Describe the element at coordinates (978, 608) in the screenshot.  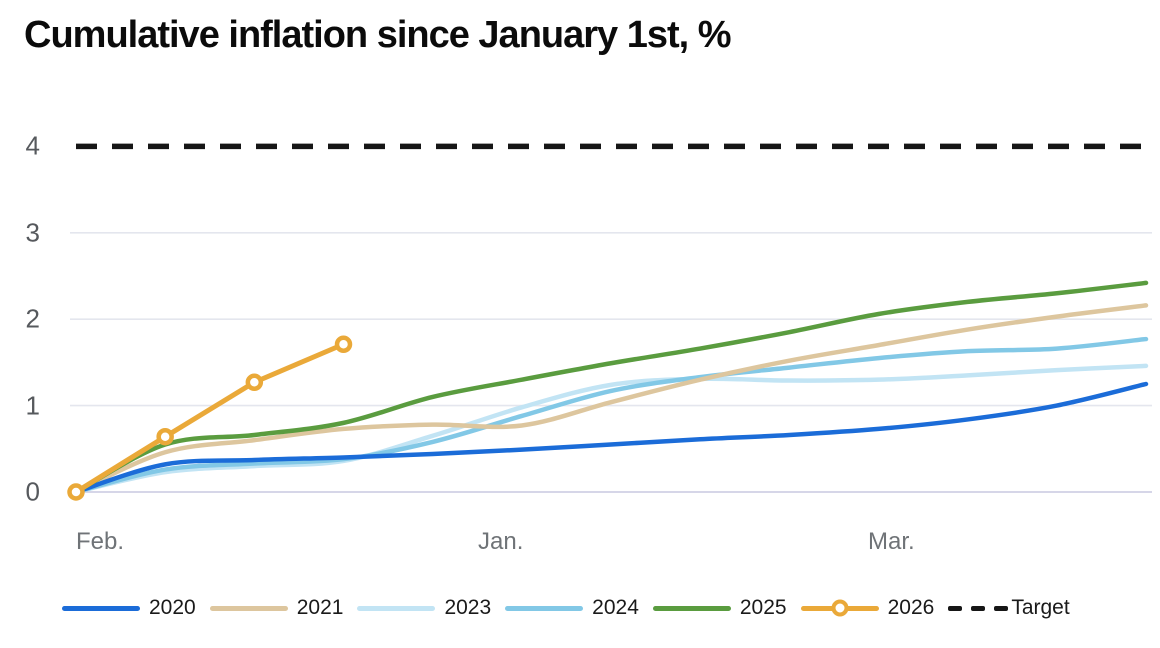
I see `legend-swatch-dashed` at that location.